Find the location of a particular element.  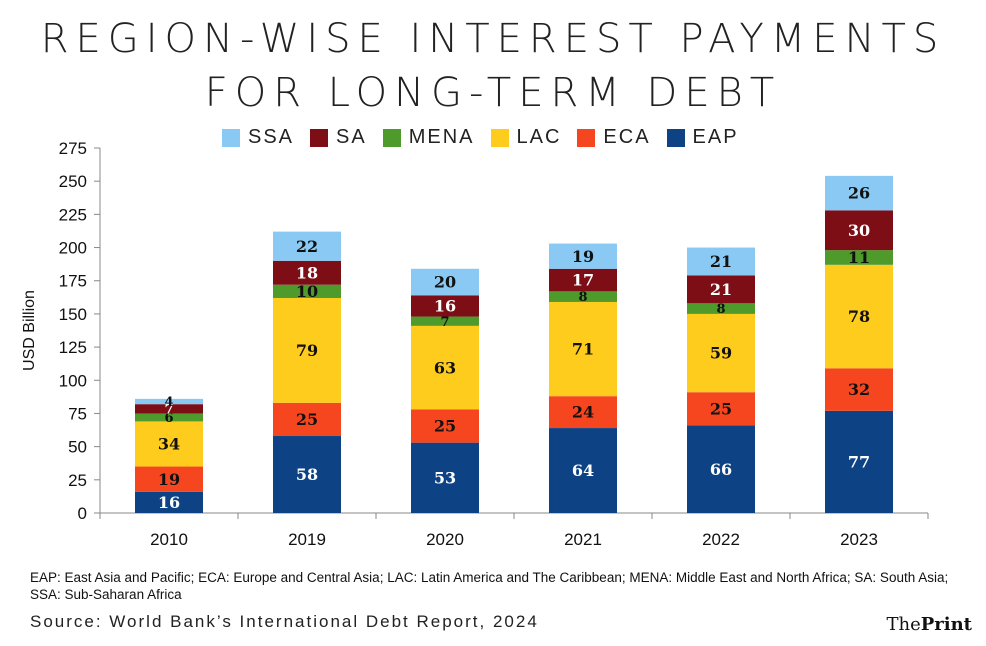

y-axis-label: USD Billion is located at coordinates (29, 330).